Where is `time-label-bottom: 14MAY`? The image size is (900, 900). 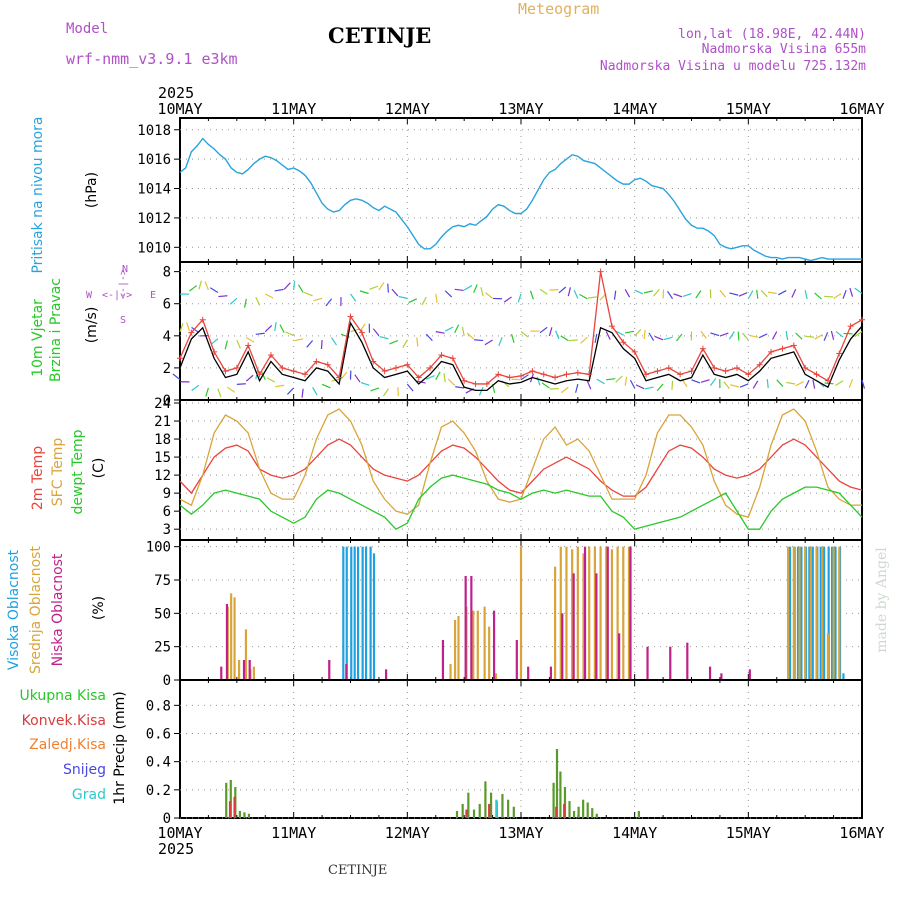 time-label-bottom: 14MAY is located at coordinates (634, 833).